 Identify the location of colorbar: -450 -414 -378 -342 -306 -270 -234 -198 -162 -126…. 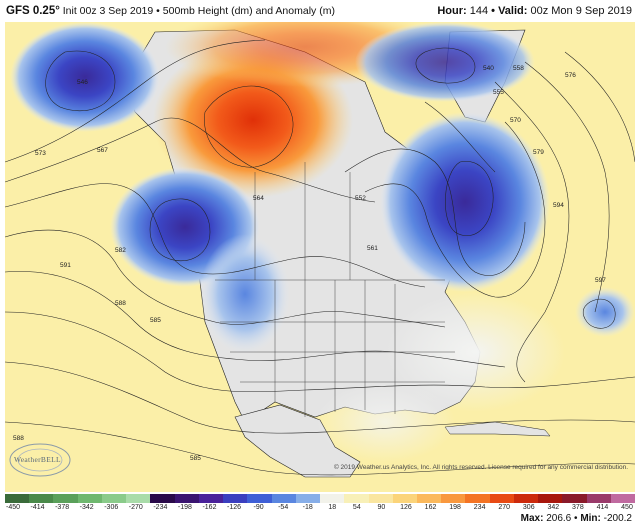
(320, 509).